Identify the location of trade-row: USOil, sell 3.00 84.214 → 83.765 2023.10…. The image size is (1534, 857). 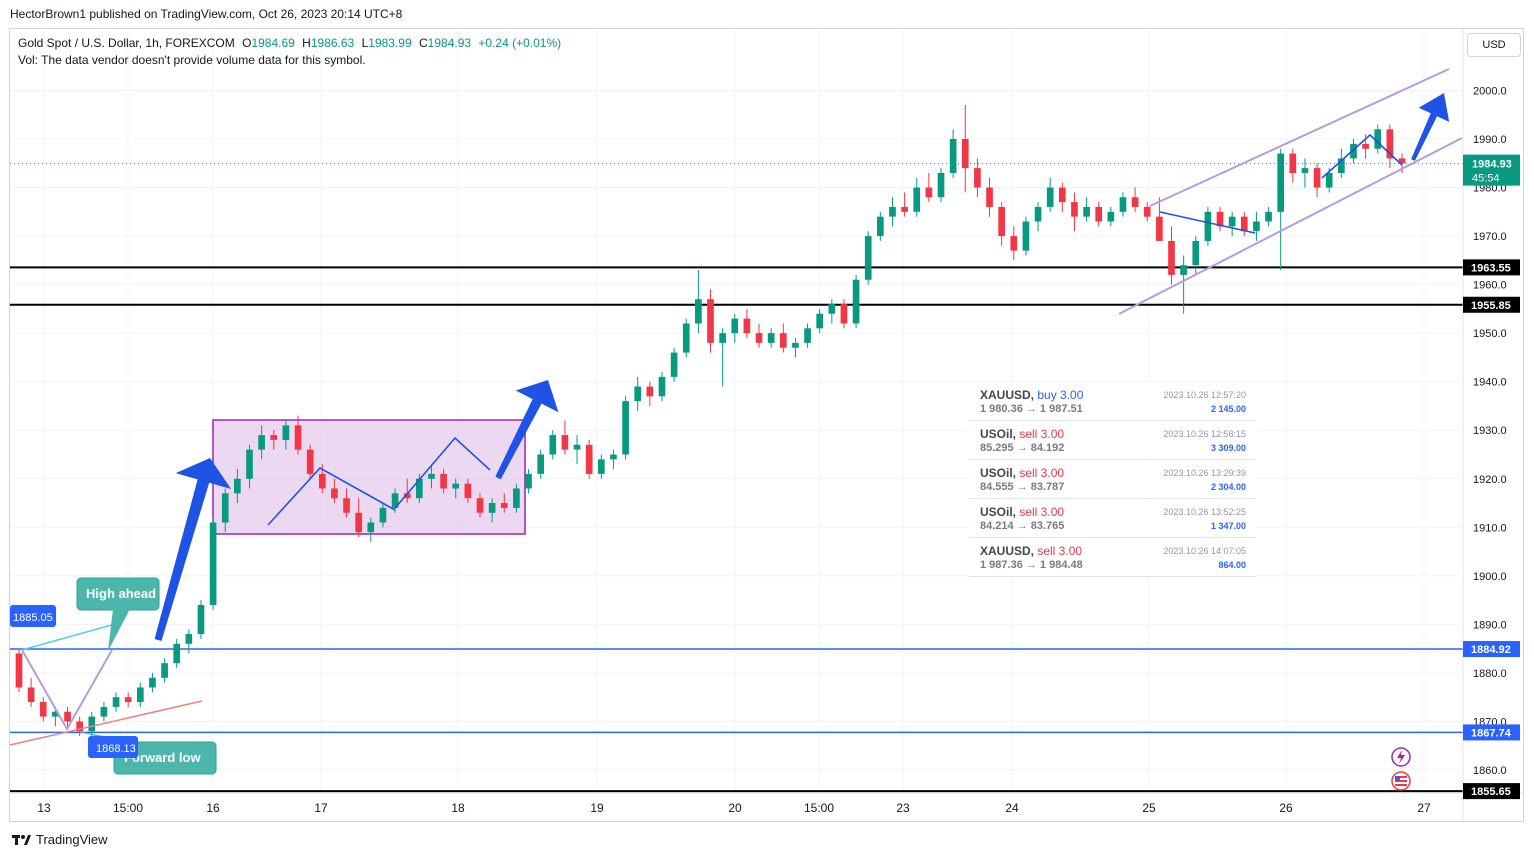
(1112, 519).